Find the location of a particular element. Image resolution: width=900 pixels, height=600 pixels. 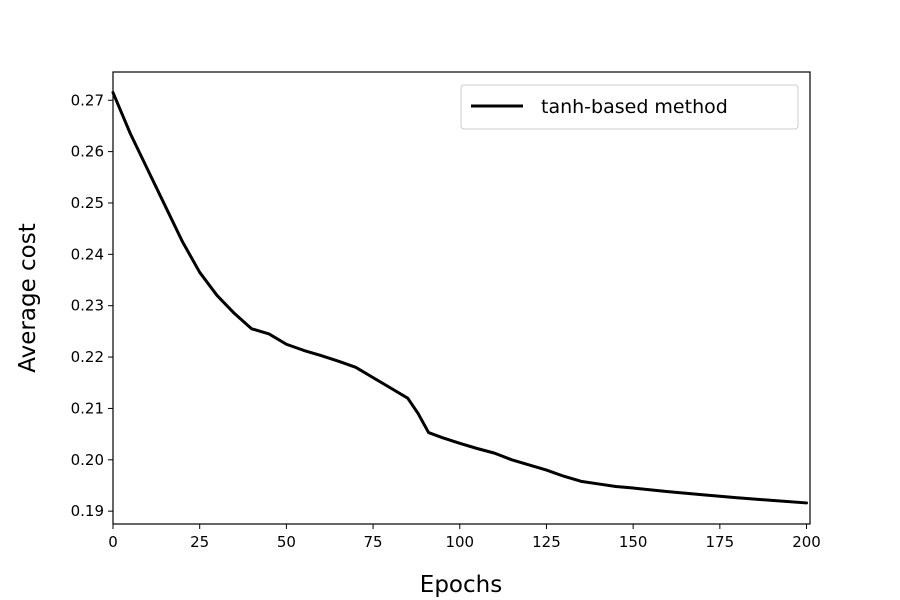

y-tick-label: 0.26 is located at coordinates (87, 152).